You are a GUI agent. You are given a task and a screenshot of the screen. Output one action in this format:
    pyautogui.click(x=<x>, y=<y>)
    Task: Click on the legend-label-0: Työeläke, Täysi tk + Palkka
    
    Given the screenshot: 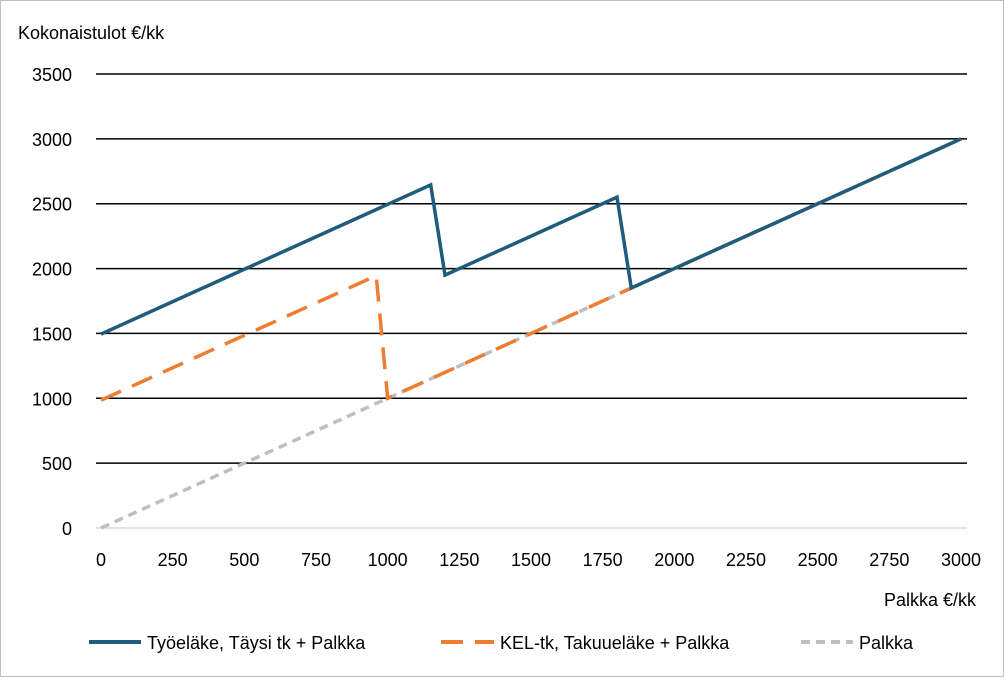 What is the action you would take?
    pyautogui.click(x=256, y=643)
    